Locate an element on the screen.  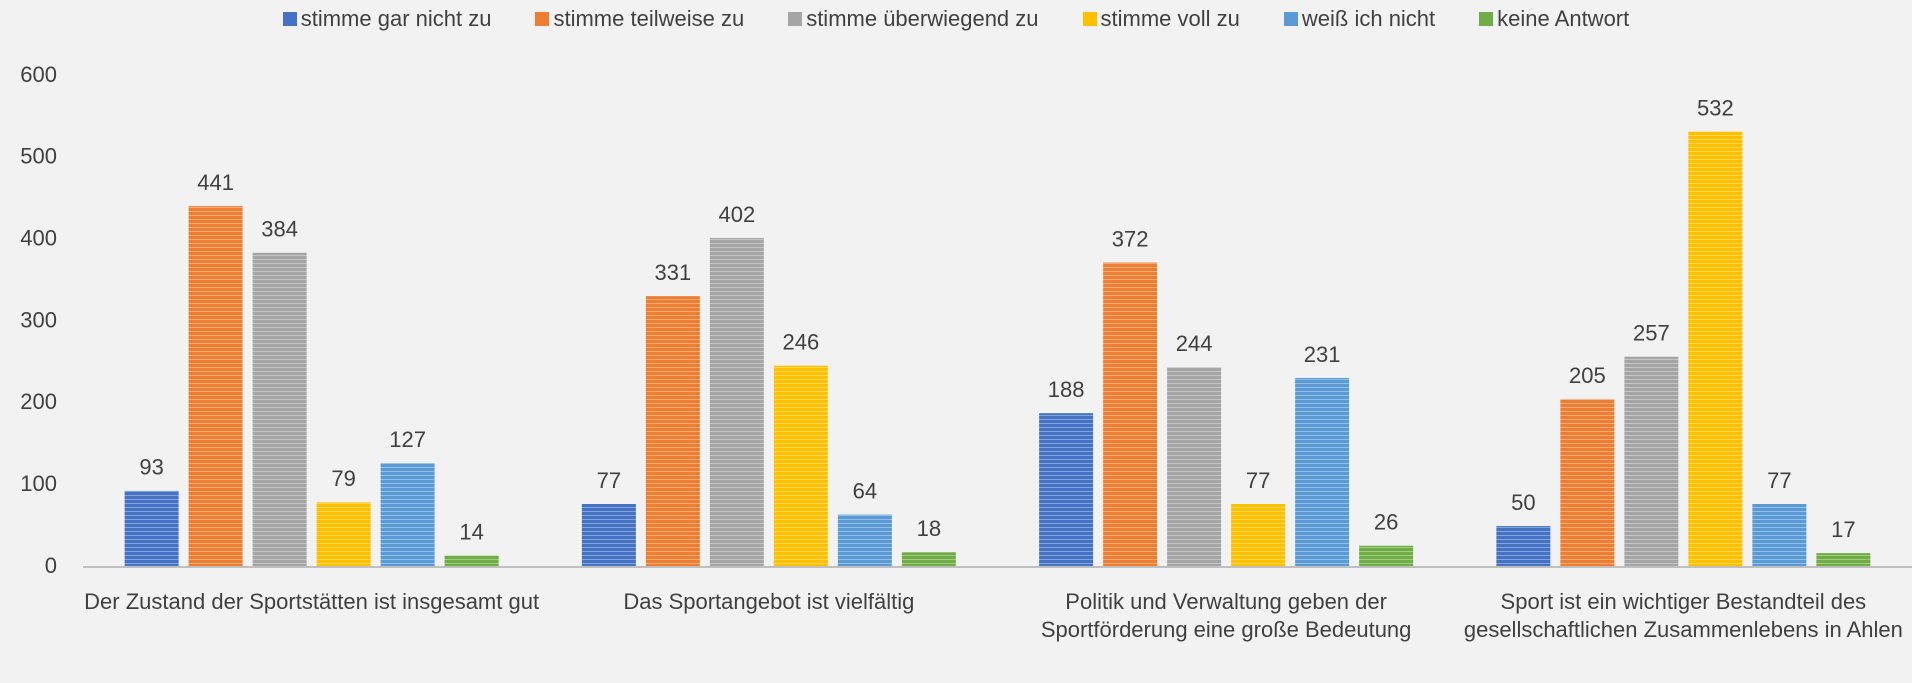
legend-item: keine Antwort is located at coordinates (1554, 19).